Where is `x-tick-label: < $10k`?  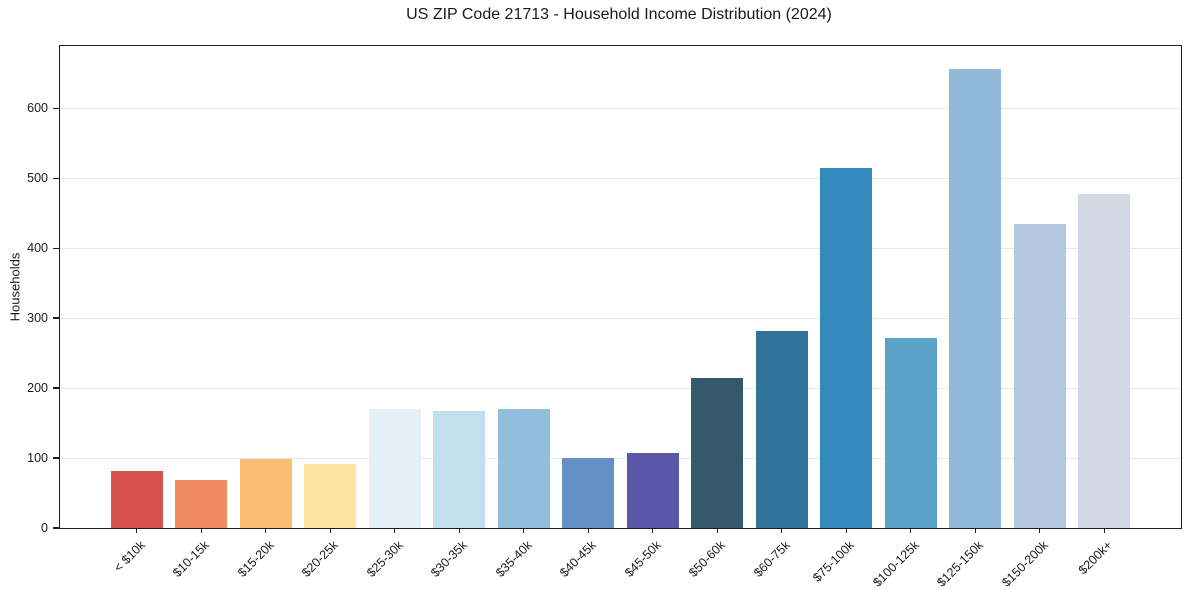
x-tick-label: < $10k is located at coordinates (129, 556).